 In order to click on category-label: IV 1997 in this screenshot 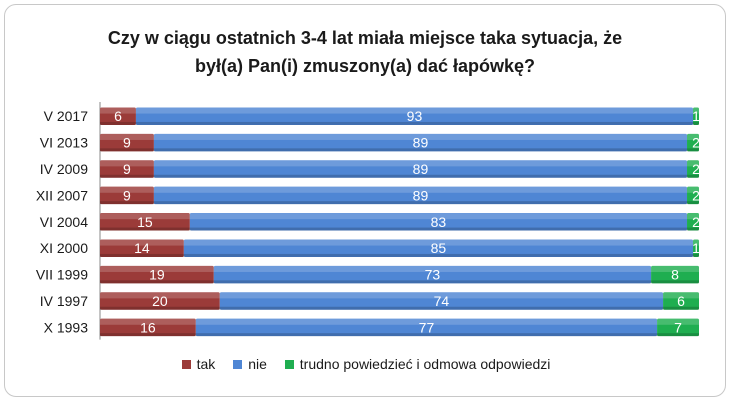, I will do `click(64, 301)`.